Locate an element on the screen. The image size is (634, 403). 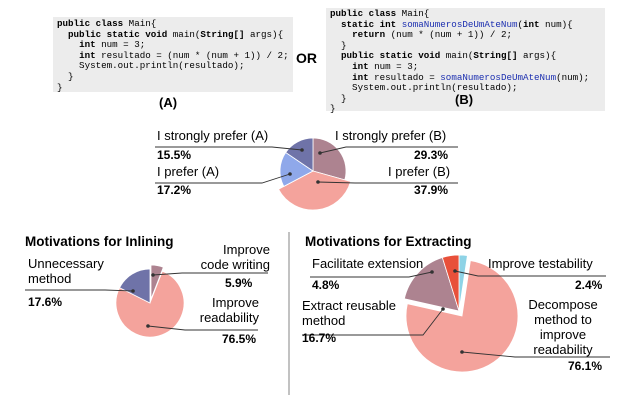
leader-facilitate-extension-dot is located at coordinates (432, 272).